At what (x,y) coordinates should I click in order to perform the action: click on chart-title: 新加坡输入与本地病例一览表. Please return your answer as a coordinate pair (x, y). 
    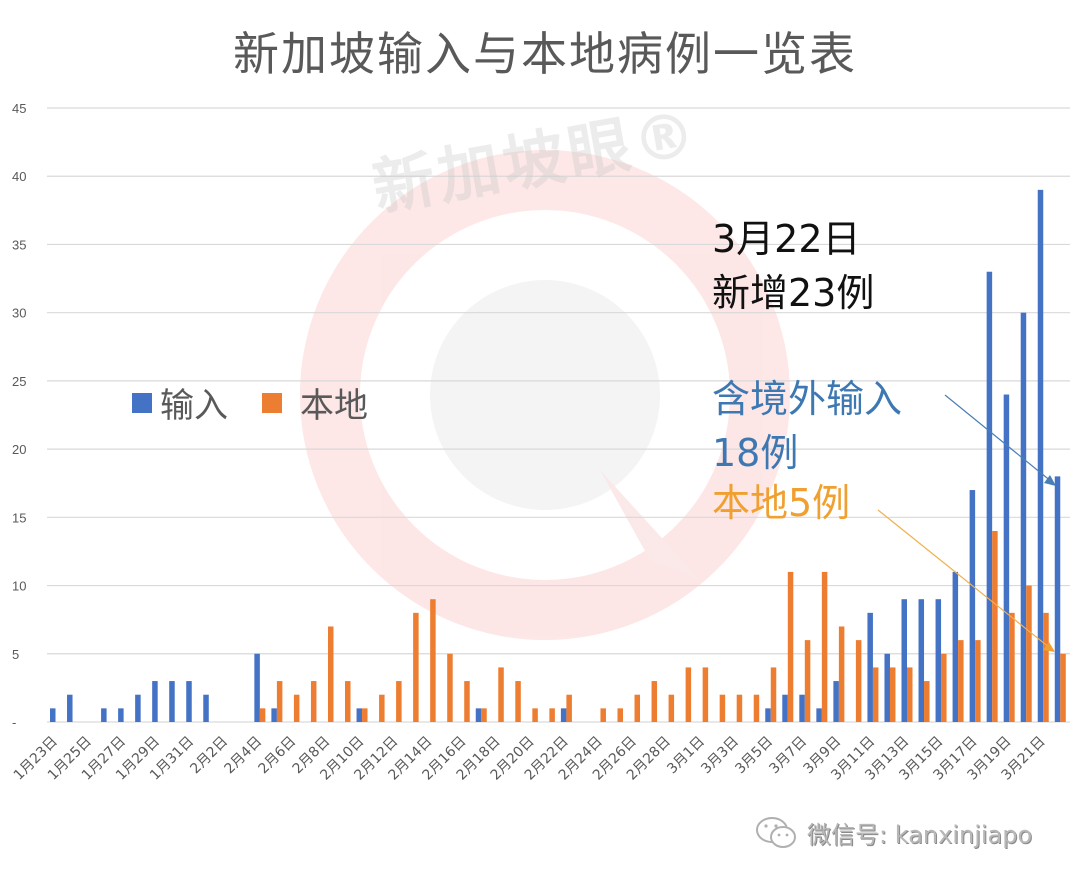
    Looking at the image, I should click on (545, 54).